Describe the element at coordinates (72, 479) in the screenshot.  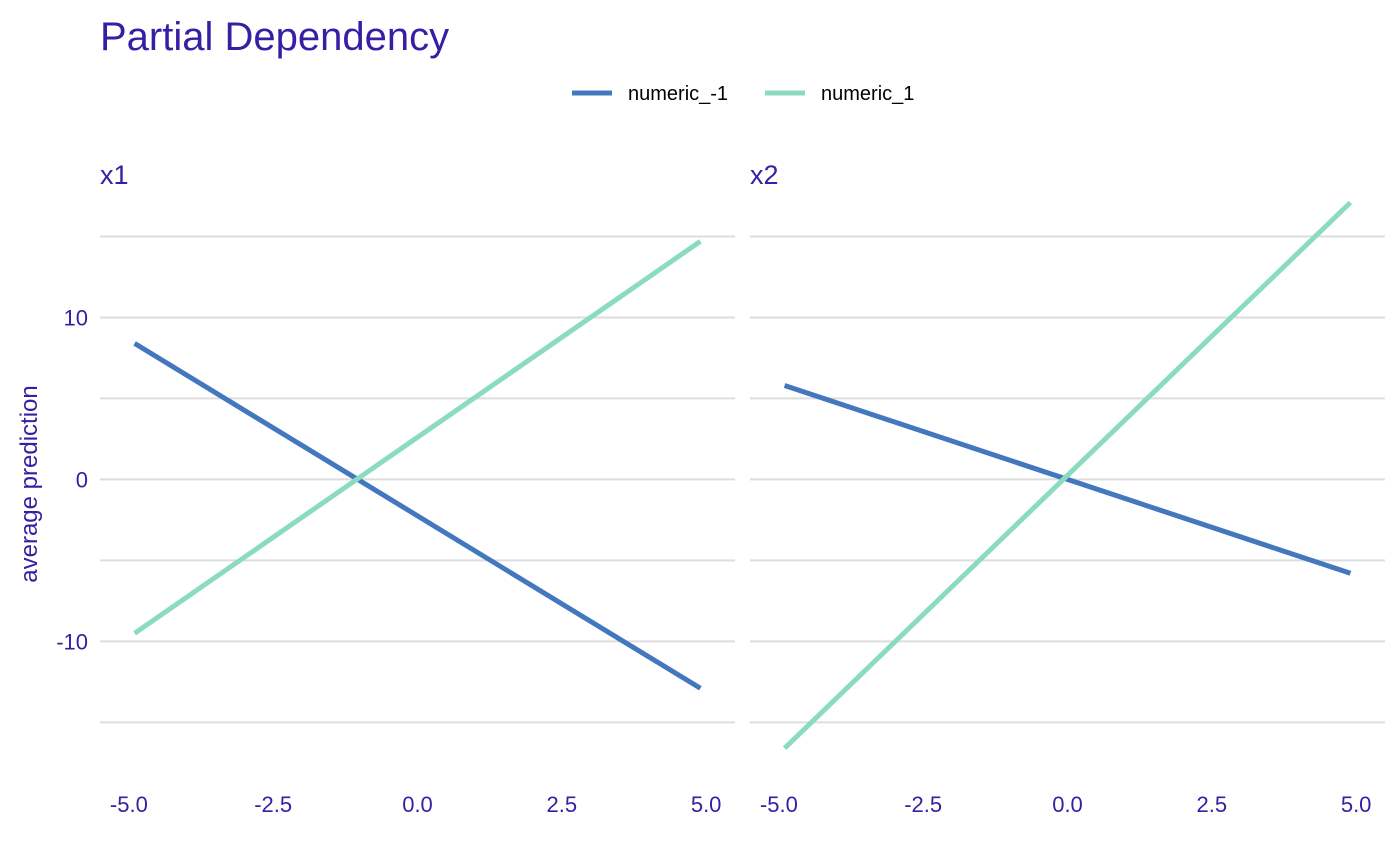
I see `y-axis-ticks: -10 0 10` at that location.